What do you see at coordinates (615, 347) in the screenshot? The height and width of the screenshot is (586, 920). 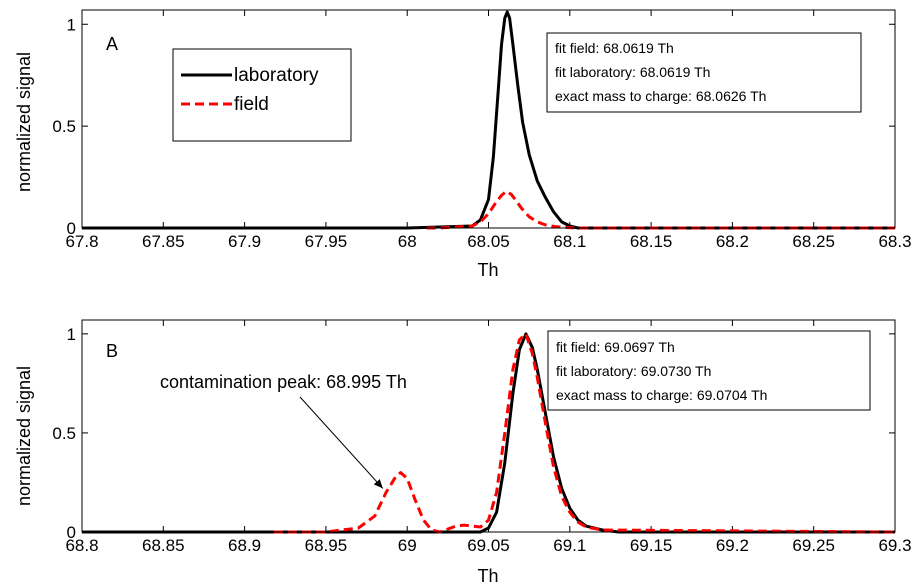 I see `panel-b-info-fit-field: fit field: 69.0697 Th` at bounding box center [615, 347].